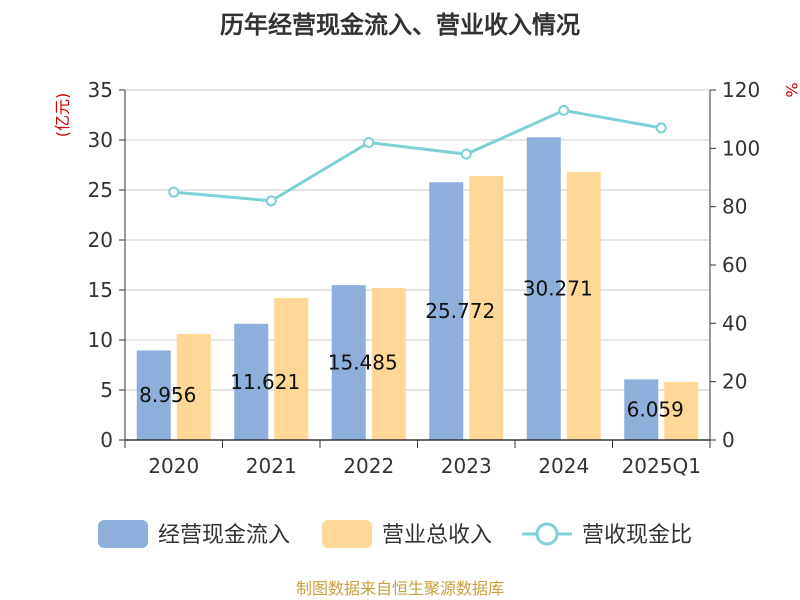 Image resolution: width=800 pixels, height=600 pixels. I want to click on left-tick-label: 10, so click(100, 340).